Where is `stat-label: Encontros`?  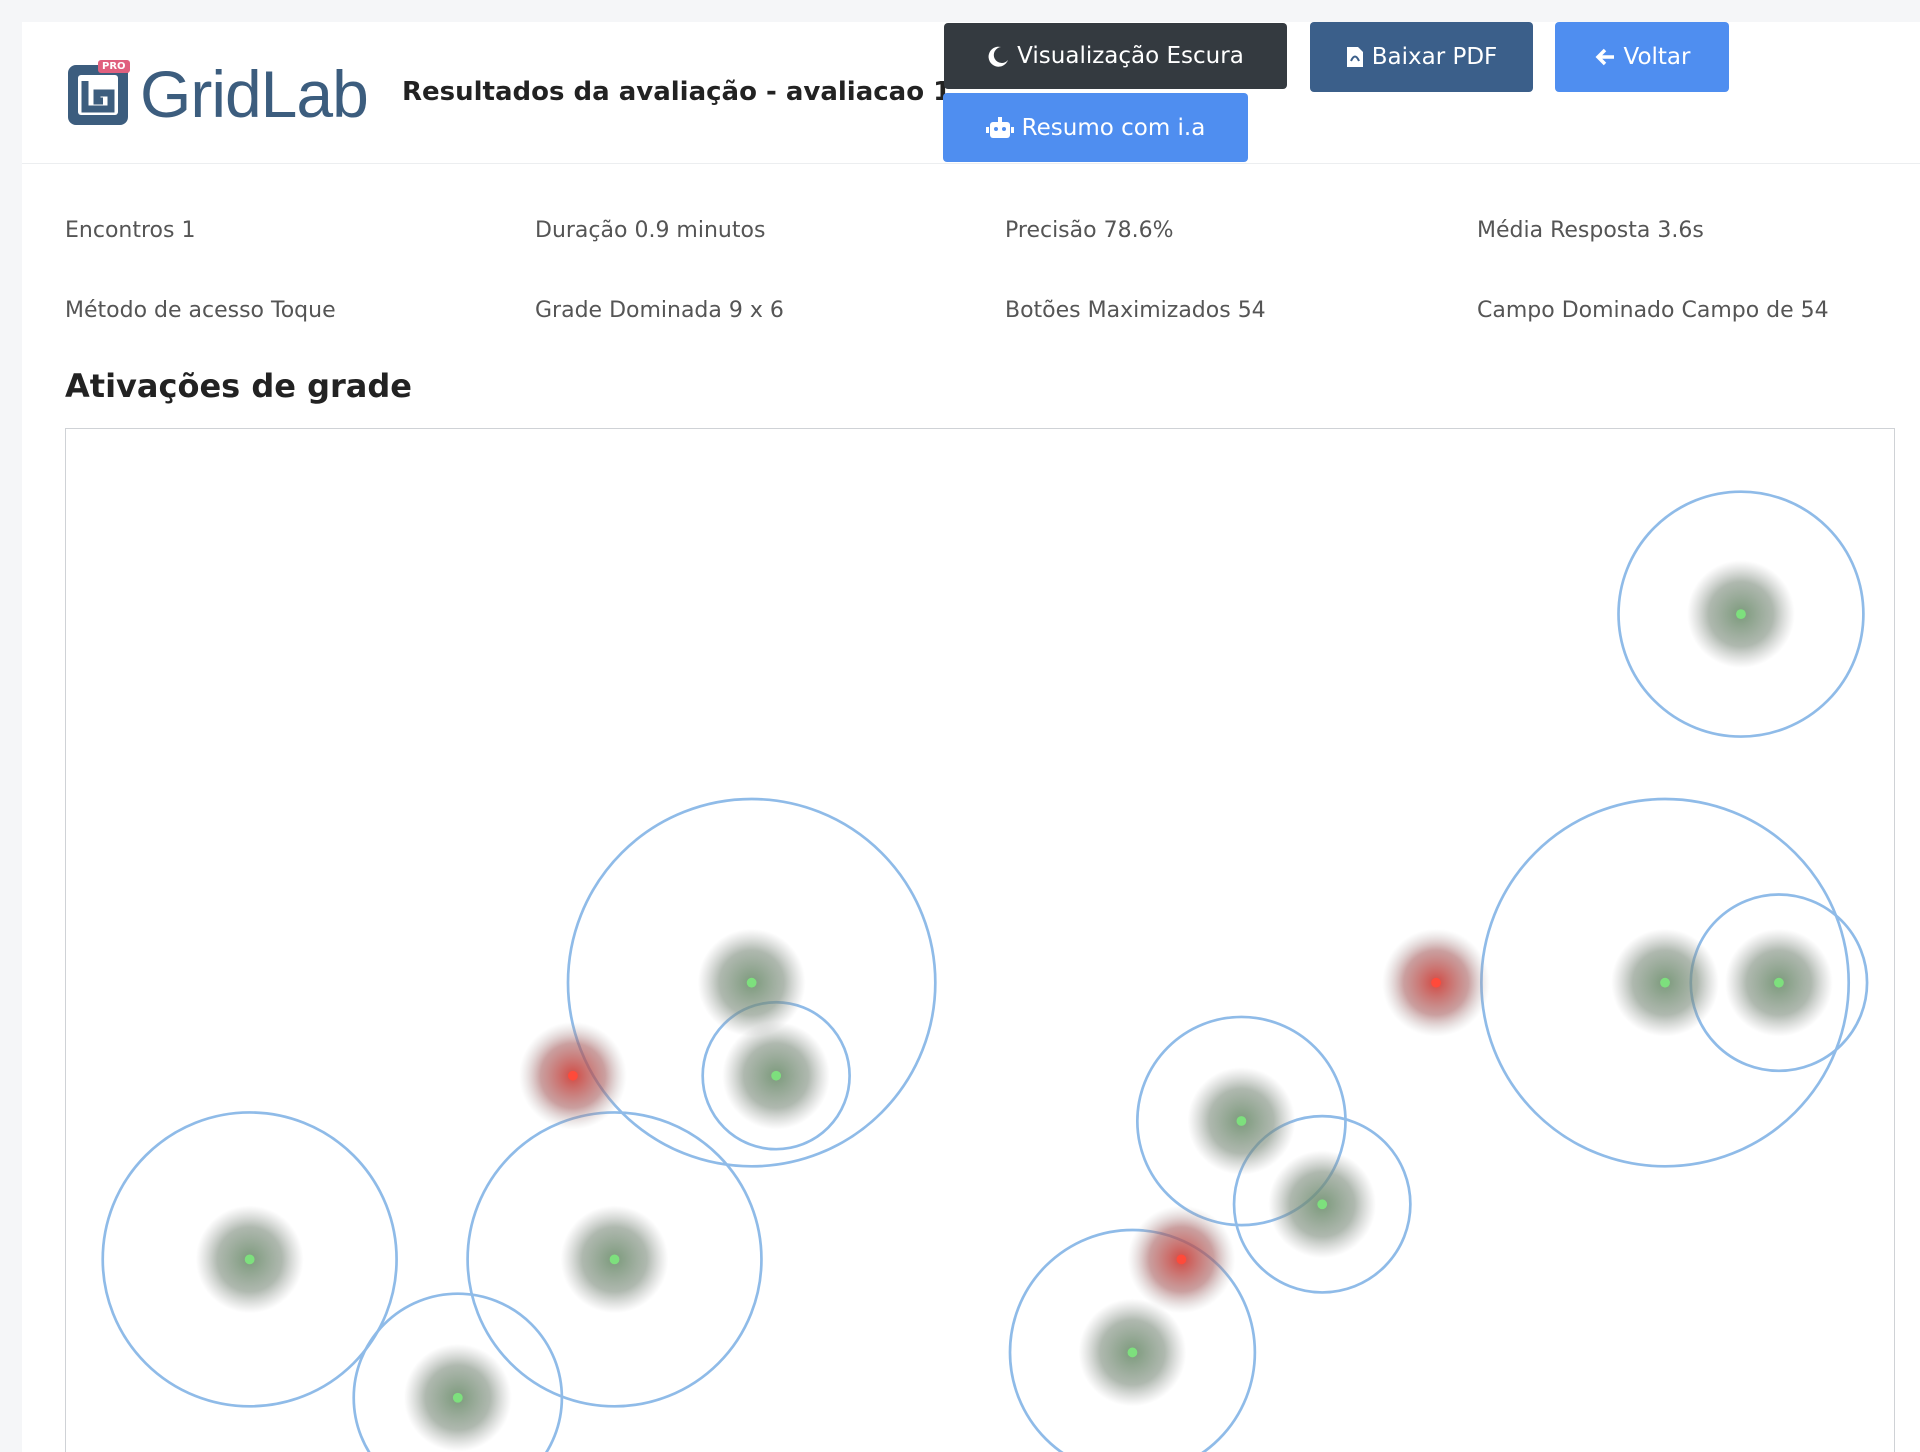 stat-label: Encontros is located at coordinates (120, 230).